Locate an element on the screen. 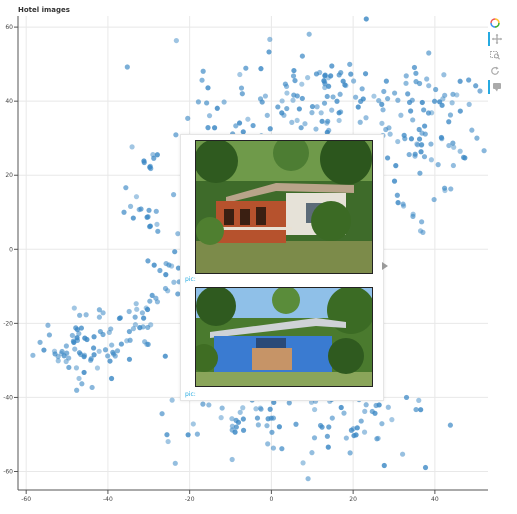 The image size is (517, 514). hover-tool-icon is located at coordinates (496, 87).